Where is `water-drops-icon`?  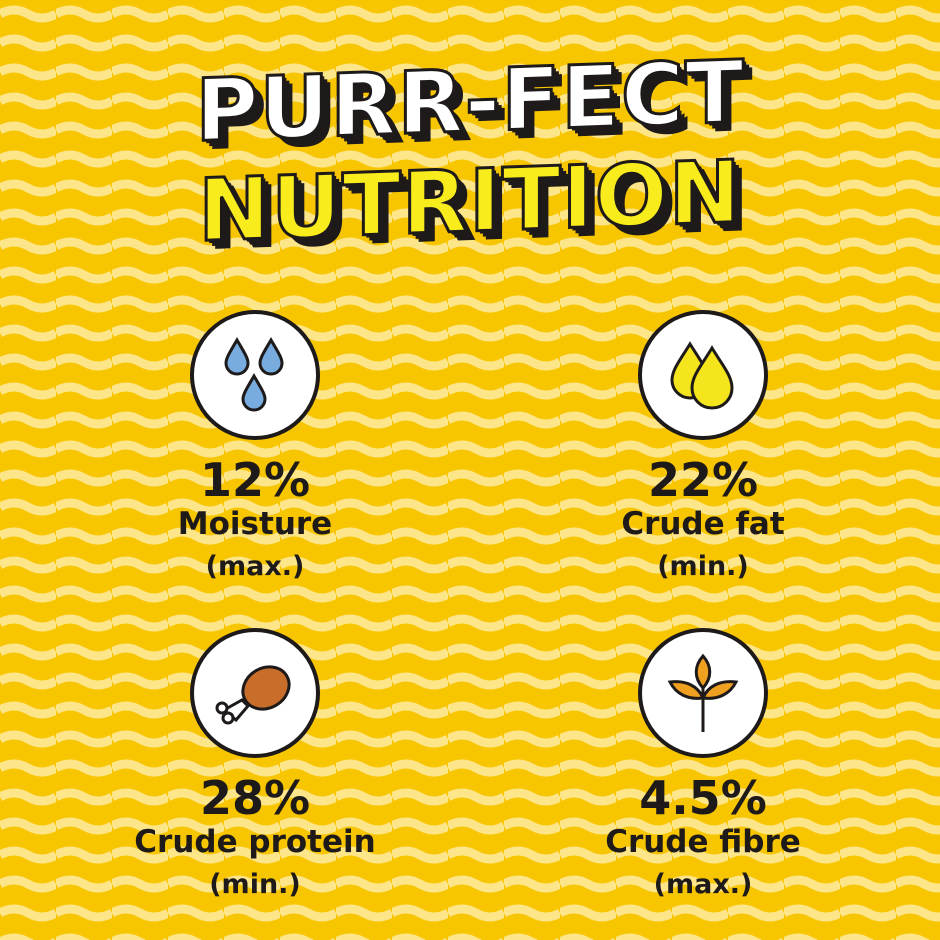 water-drops-icon is located at coordinates (255, 375).